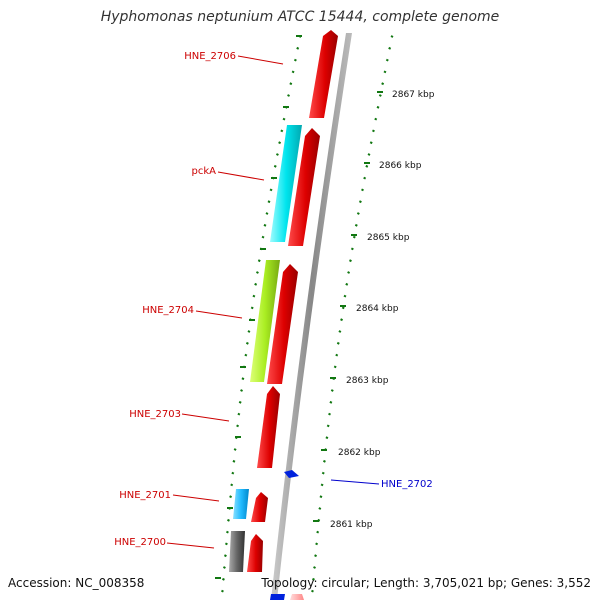  What do you see at coordinates (265, 362) in the screenshot?
I see `feature-track` at bounding box center [265, 362].